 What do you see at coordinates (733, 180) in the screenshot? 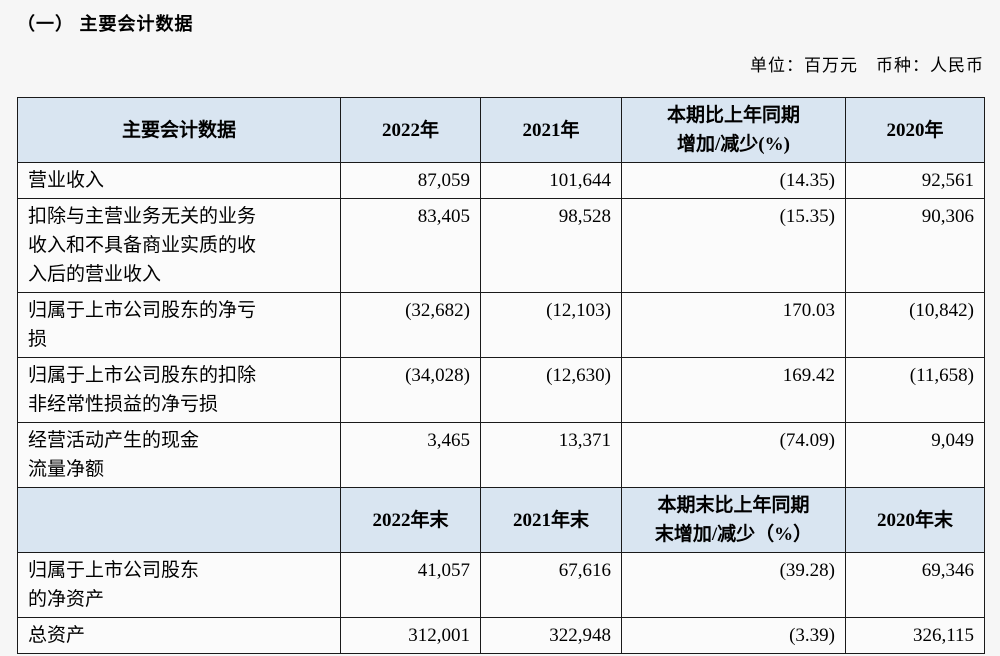
I see `value-change: (14.35)` at bounding box center [733, 180].